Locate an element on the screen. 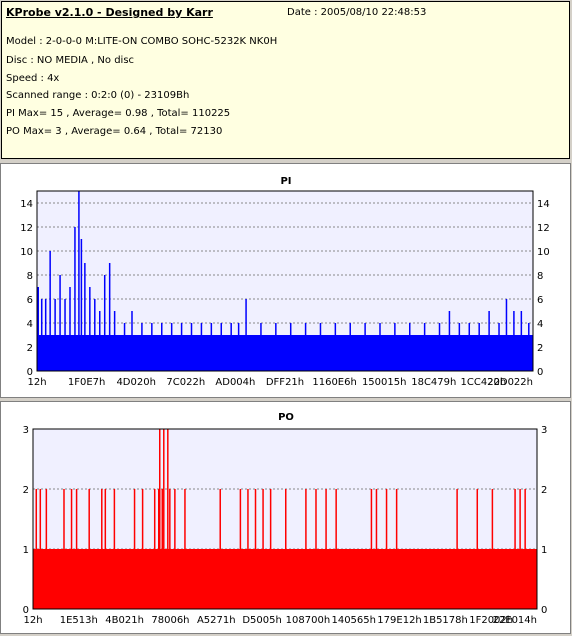 Image resolution: width=572 pixels, height=636 pixels. pi-ytick-right: 0 is located at coordinates (540, 372).